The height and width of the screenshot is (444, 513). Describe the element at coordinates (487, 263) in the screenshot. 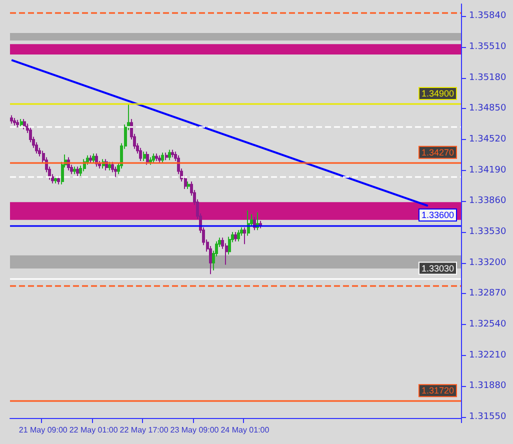

I see `y-tick-label: 1.33200` at that location.